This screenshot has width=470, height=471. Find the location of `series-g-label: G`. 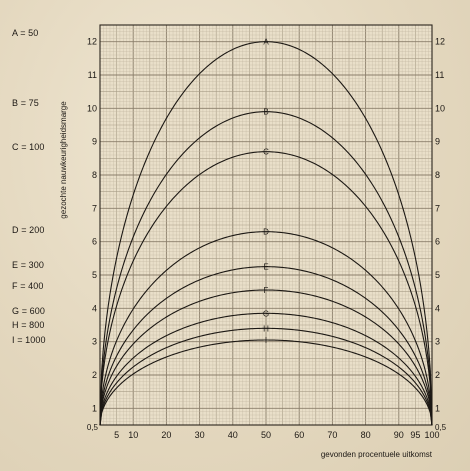

series-g-label: G is located at coordinates (266, 313).